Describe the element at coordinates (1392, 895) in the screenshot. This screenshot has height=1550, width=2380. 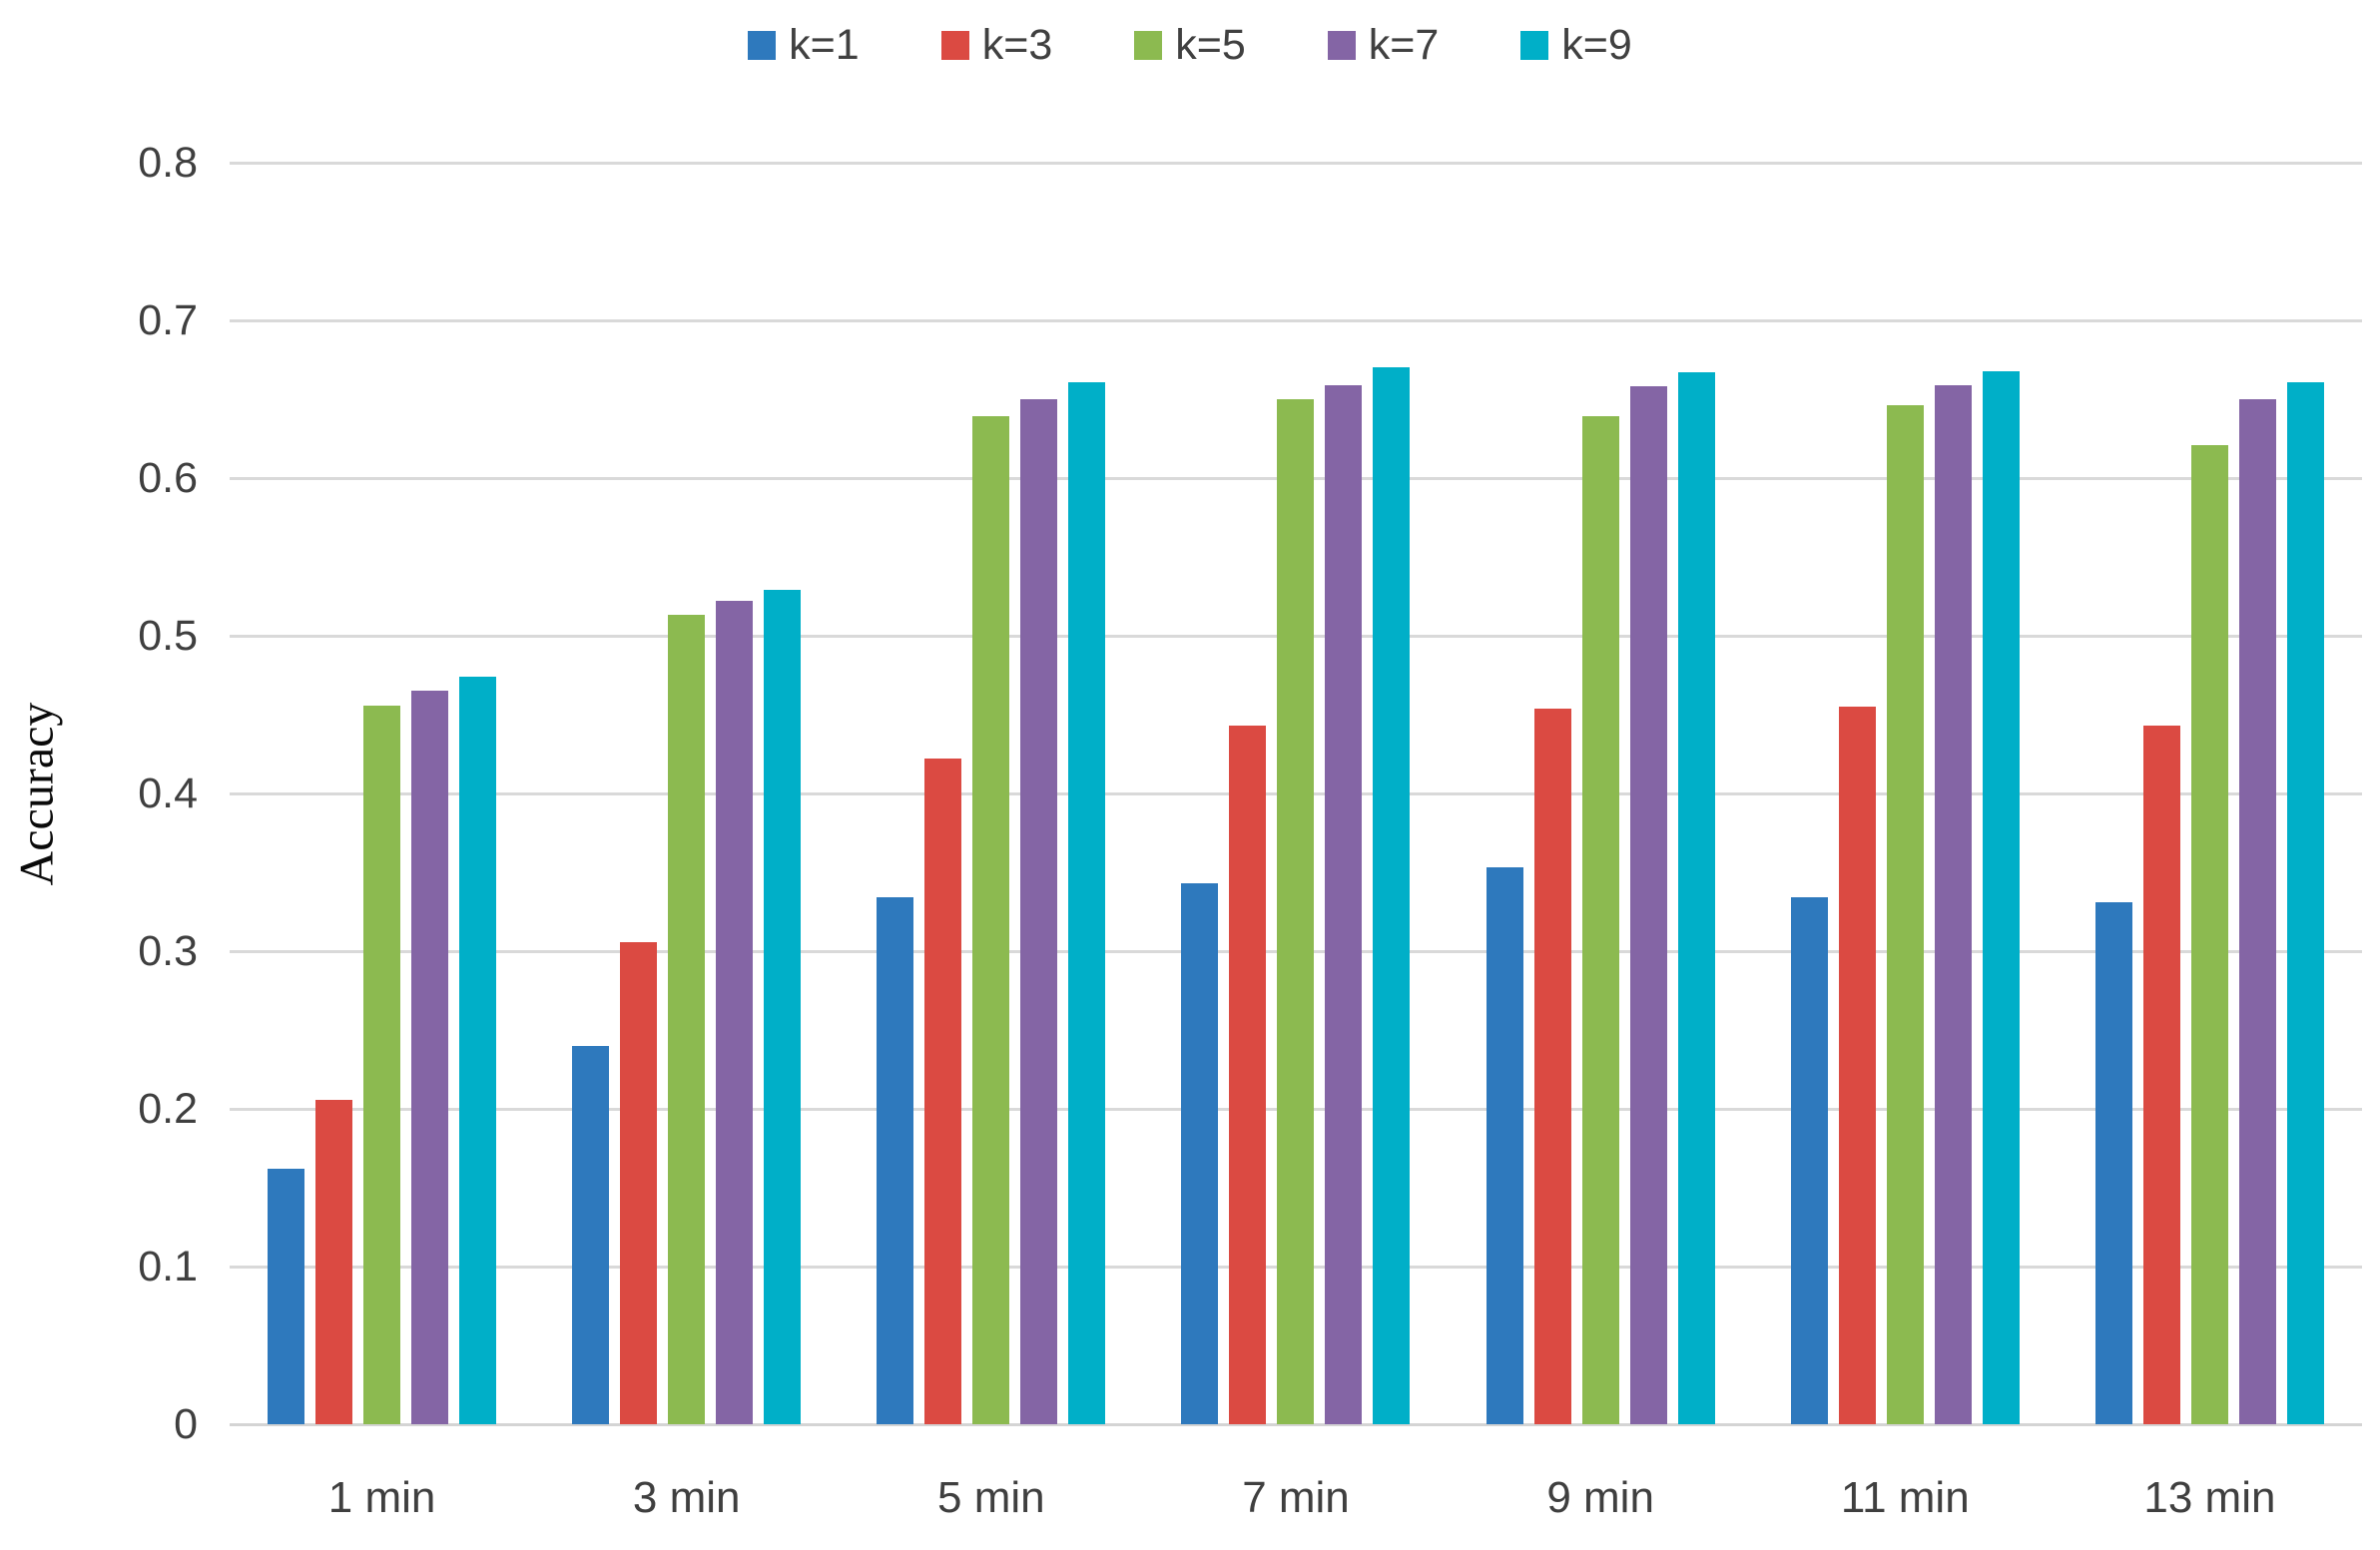
I see `bar-k9-7min` at that location.